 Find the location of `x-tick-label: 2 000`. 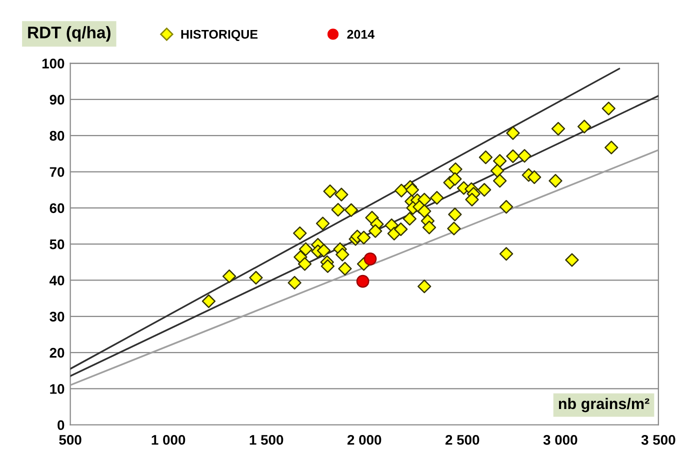

x-tick-label: 2 000 is located at coordinates (364, 439).